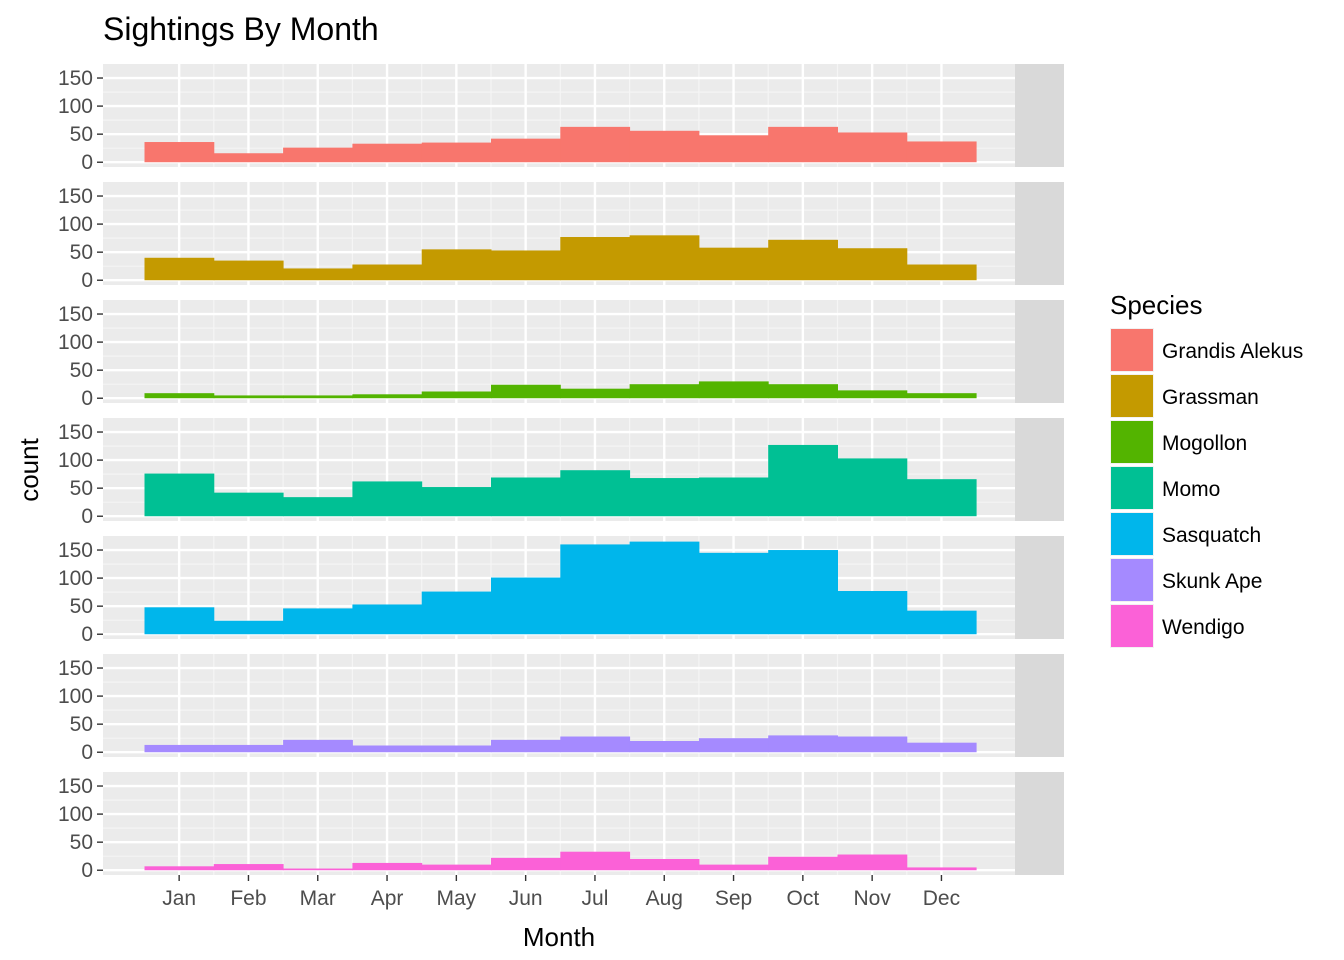  What do you see at coordinates (179, 152) in the screenshot?
I see `bar-grandis-alekus-jan` at bounding box center [179, 152].